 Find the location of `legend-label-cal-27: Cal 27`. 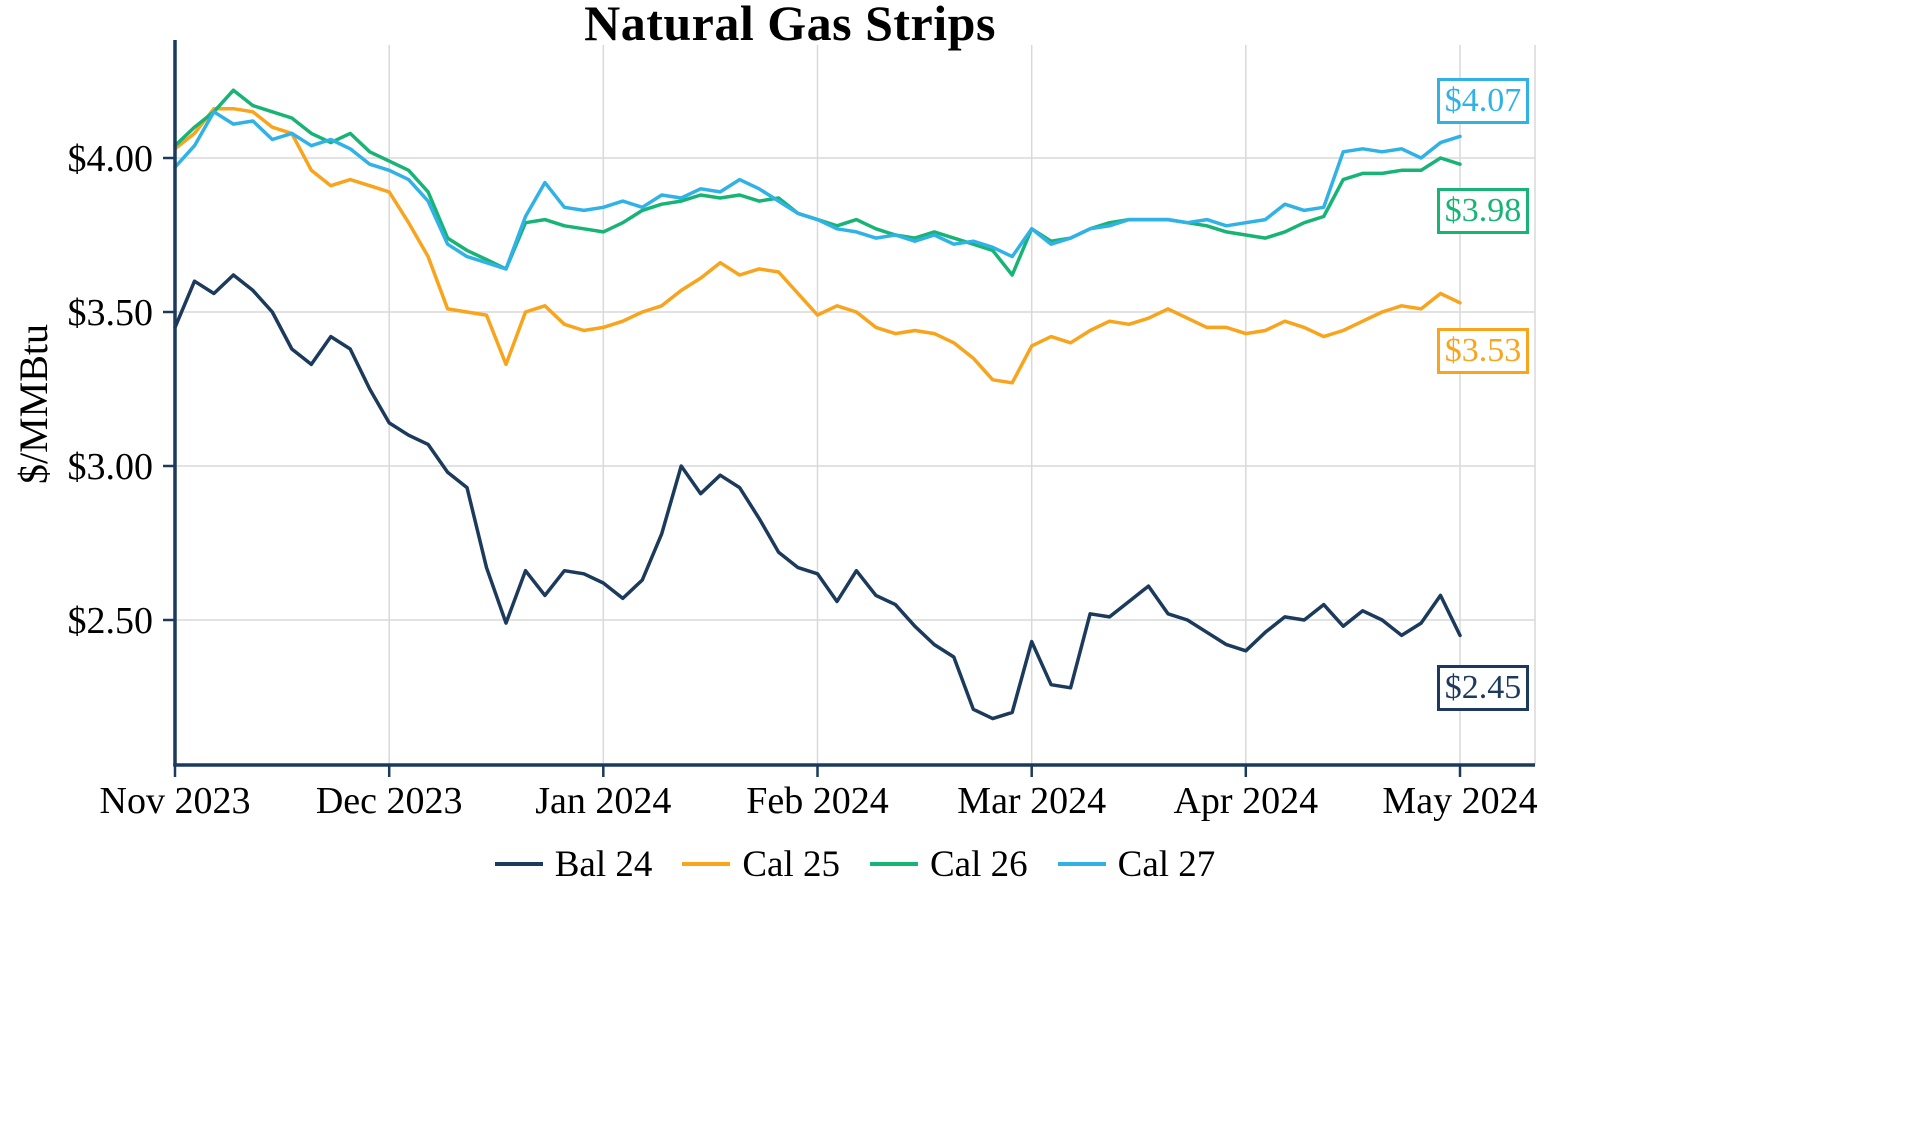

legend-label-cal-27: Cal 27 is located at coordinates (1166, 864).